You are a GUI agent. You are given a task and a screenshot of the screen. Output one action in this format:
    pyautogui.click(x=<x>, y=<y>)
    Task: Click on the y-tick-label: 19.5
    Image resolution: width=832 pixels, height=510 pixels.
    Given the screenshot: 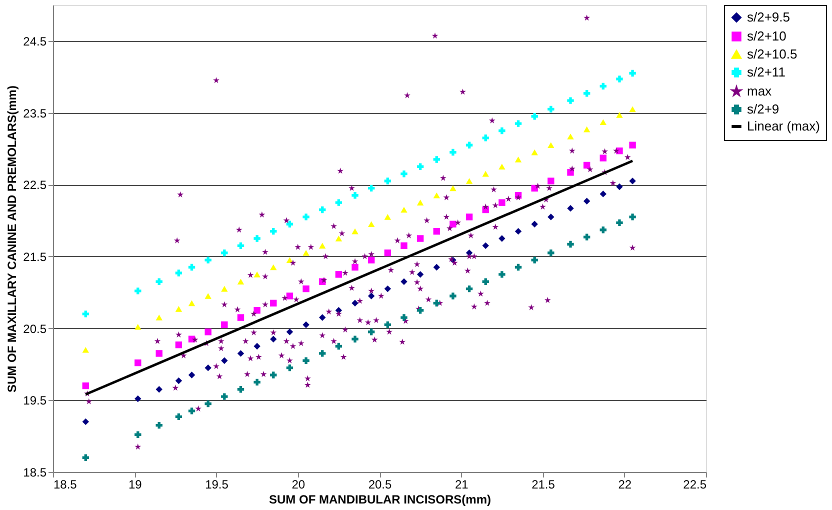 What is the action you would take?
    pyautogui.click(x=35, y=401)
    